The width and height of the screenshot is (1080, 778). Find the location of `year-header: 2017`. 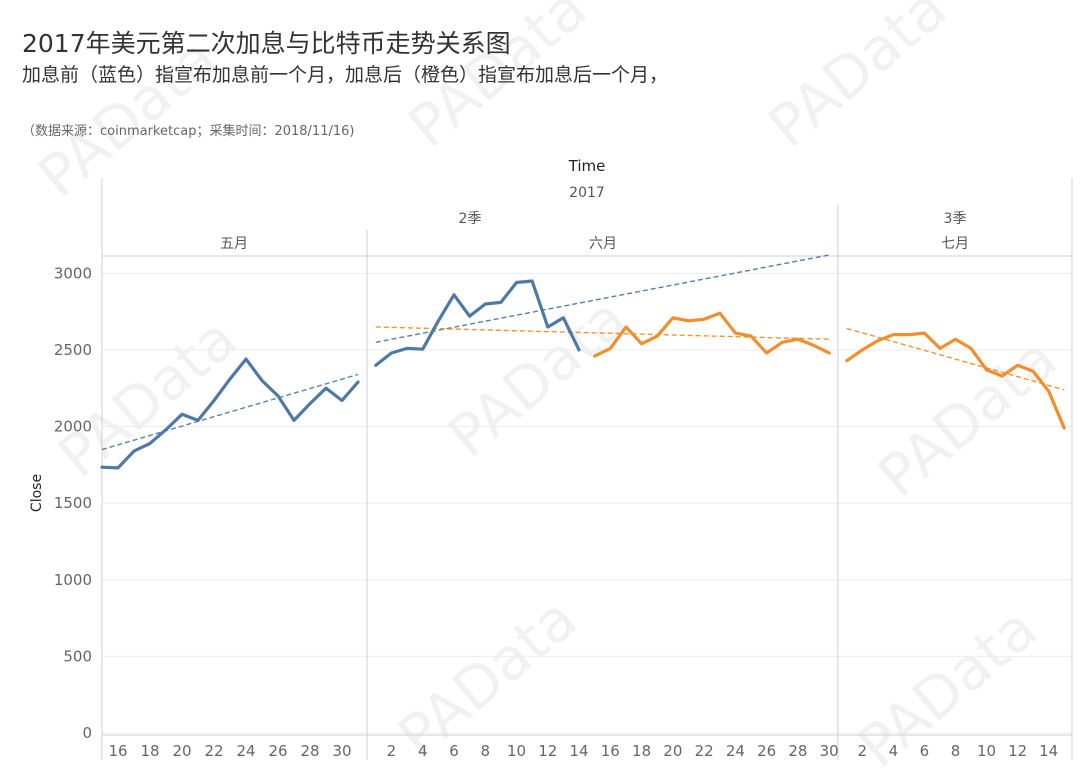

year-header: 2017 is located at coordinates (587, 193).